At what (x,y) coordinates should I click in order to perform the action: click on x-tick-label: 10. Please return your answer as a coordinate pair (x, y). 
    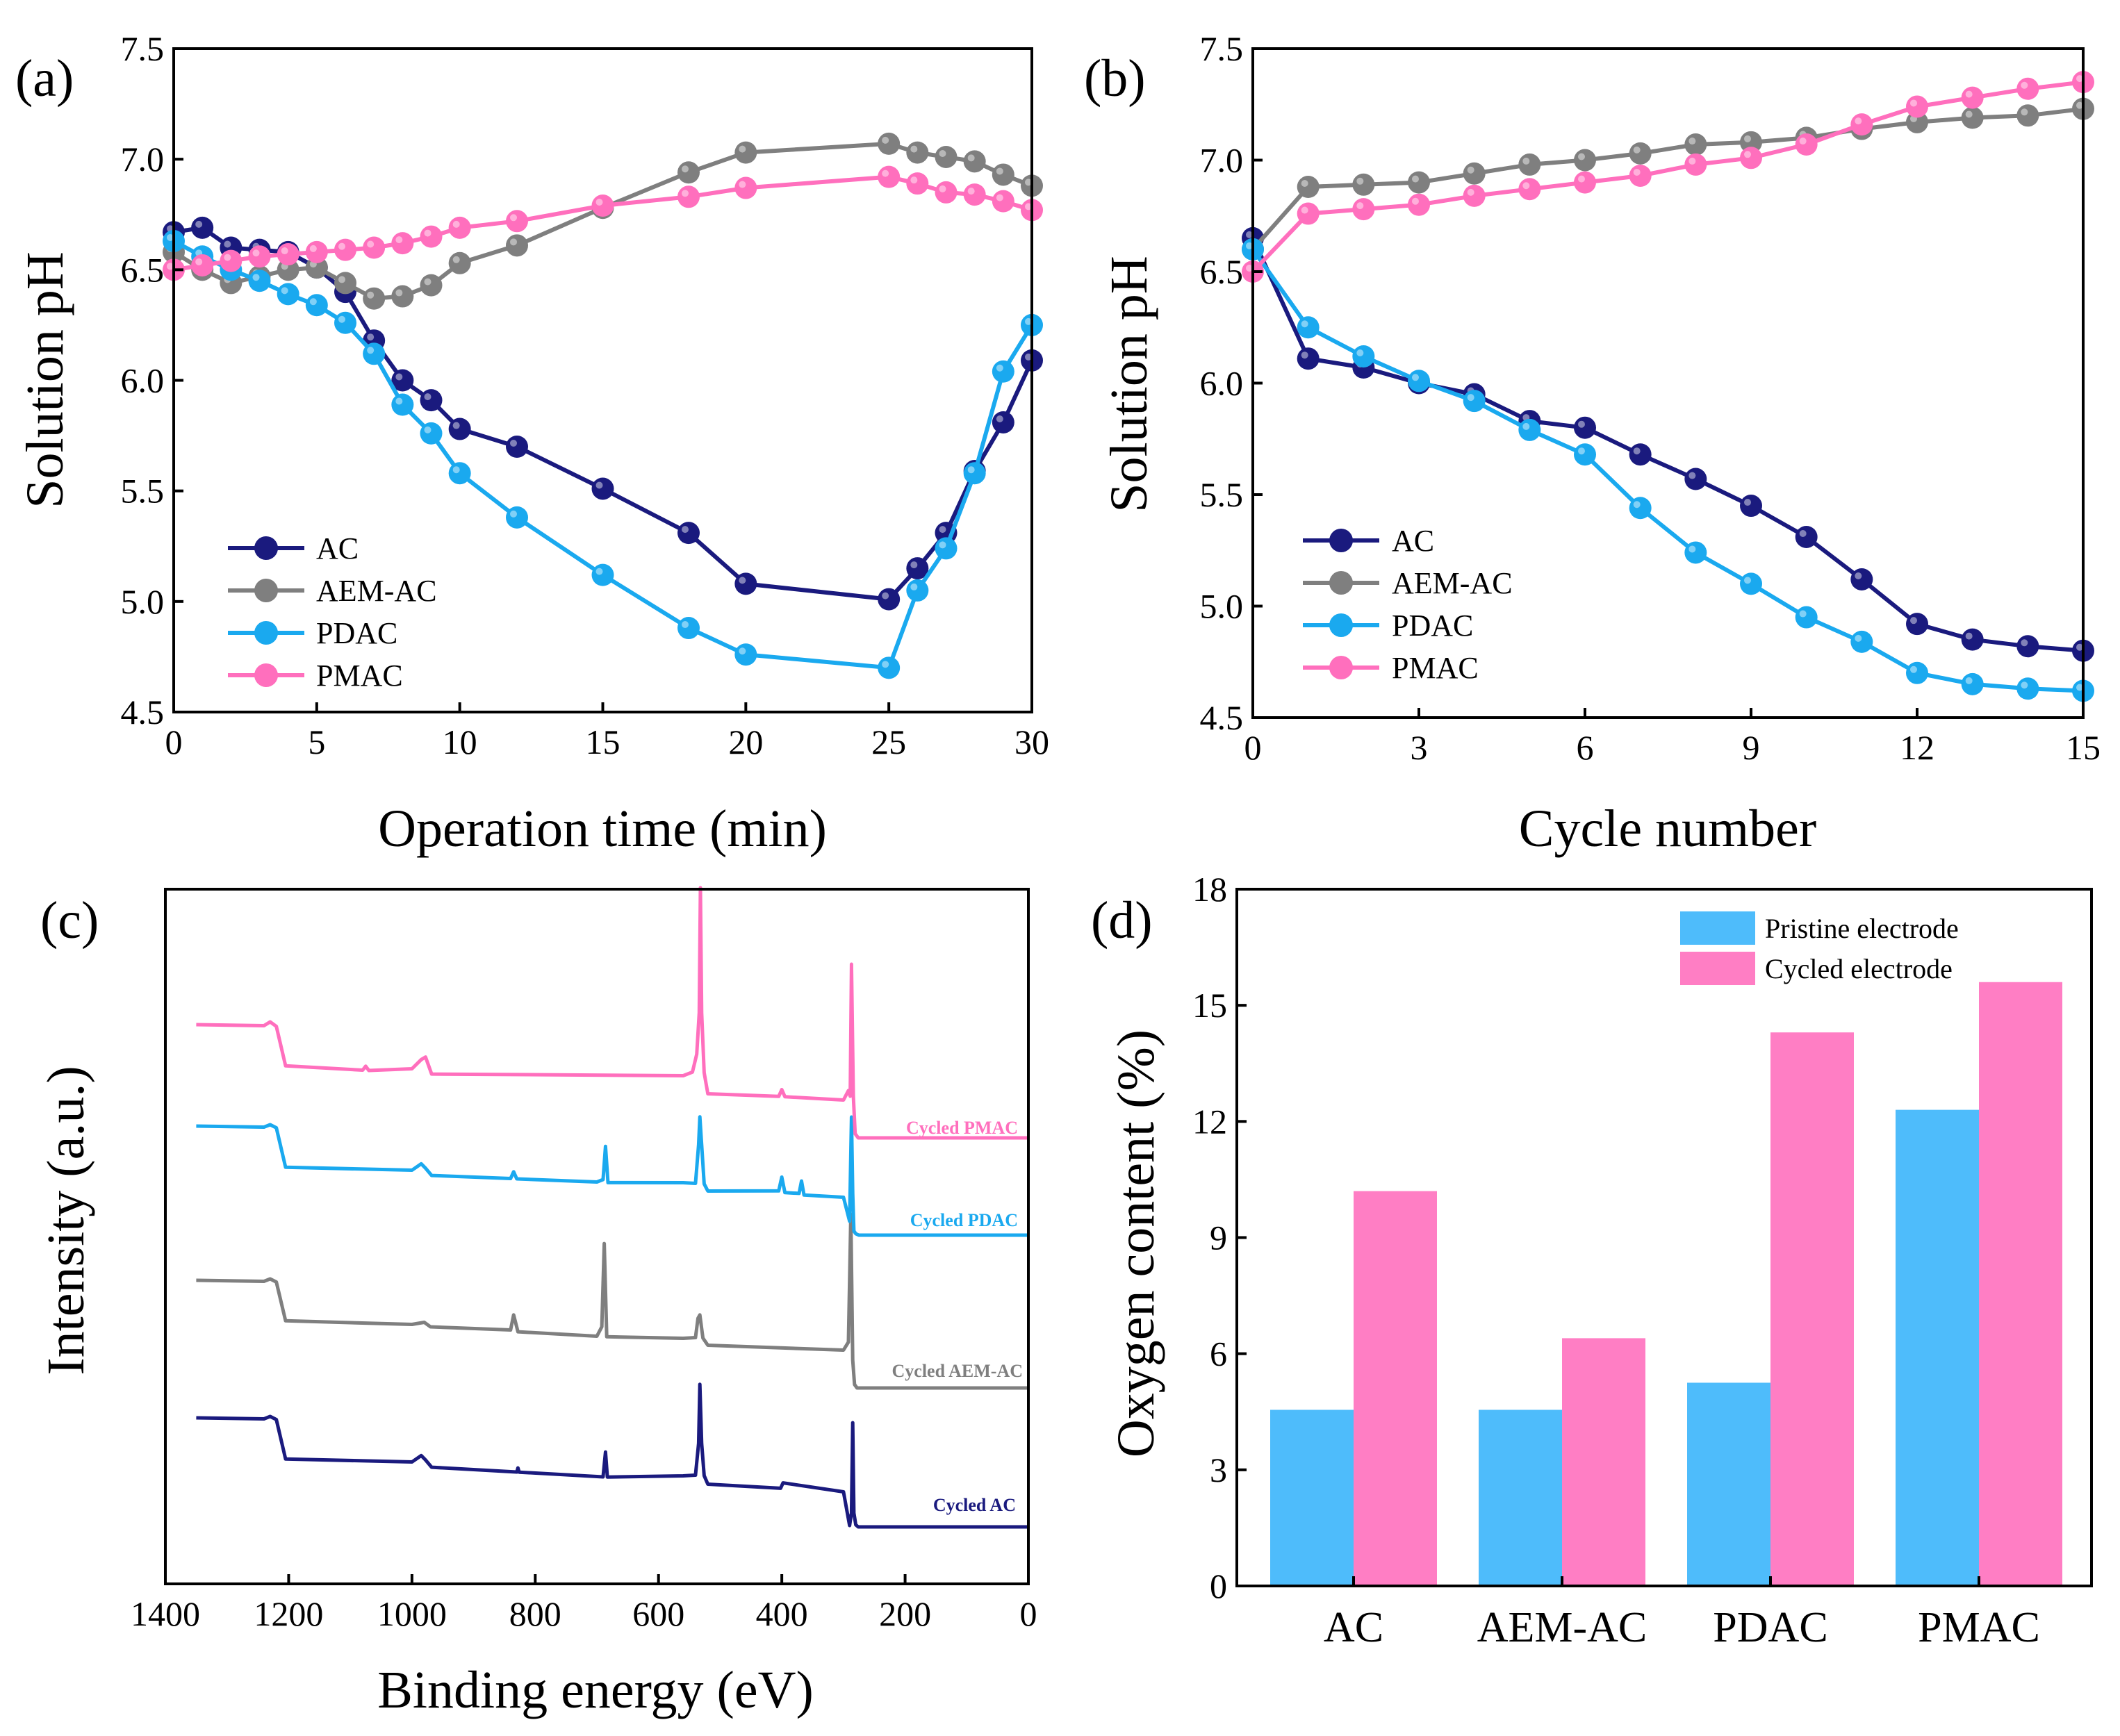
    Looking at the image, I should click on (460, 741).